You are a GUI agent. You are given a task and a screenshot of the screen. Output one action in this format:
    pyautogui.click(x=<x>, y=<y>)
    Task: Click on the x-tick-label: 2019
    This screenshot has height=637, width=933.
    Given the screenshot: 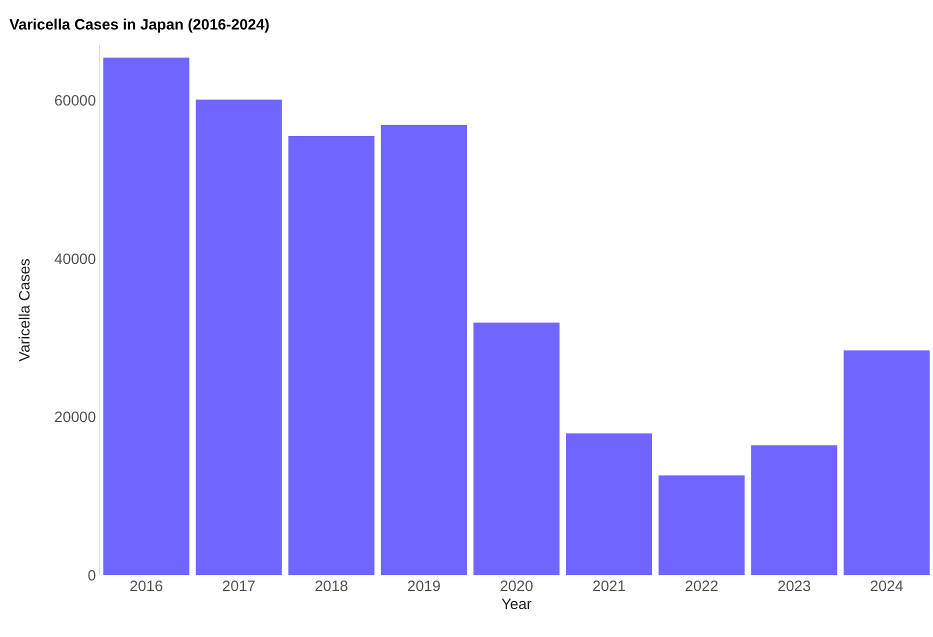 What is the action you would take?
    pyautogui.click(x=424, y=586)
    